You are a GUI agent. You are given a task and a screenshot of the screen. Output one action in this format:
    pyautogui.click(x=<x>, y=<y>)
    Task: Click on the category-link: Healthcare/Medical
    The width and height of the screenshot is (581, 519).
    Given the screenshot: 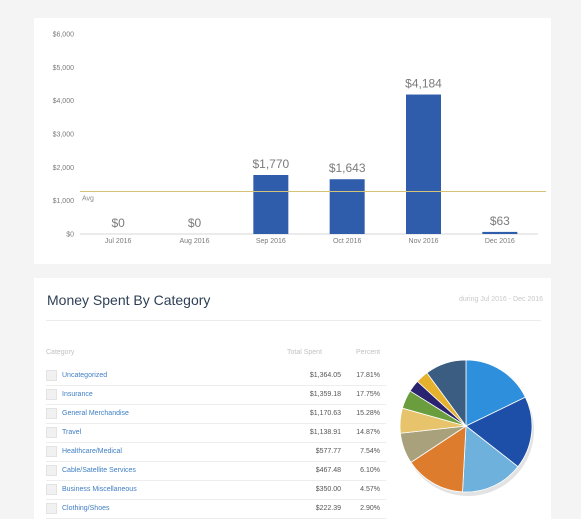 What is the action you would take?
    pyautogui.click(x=92, y=451)
    